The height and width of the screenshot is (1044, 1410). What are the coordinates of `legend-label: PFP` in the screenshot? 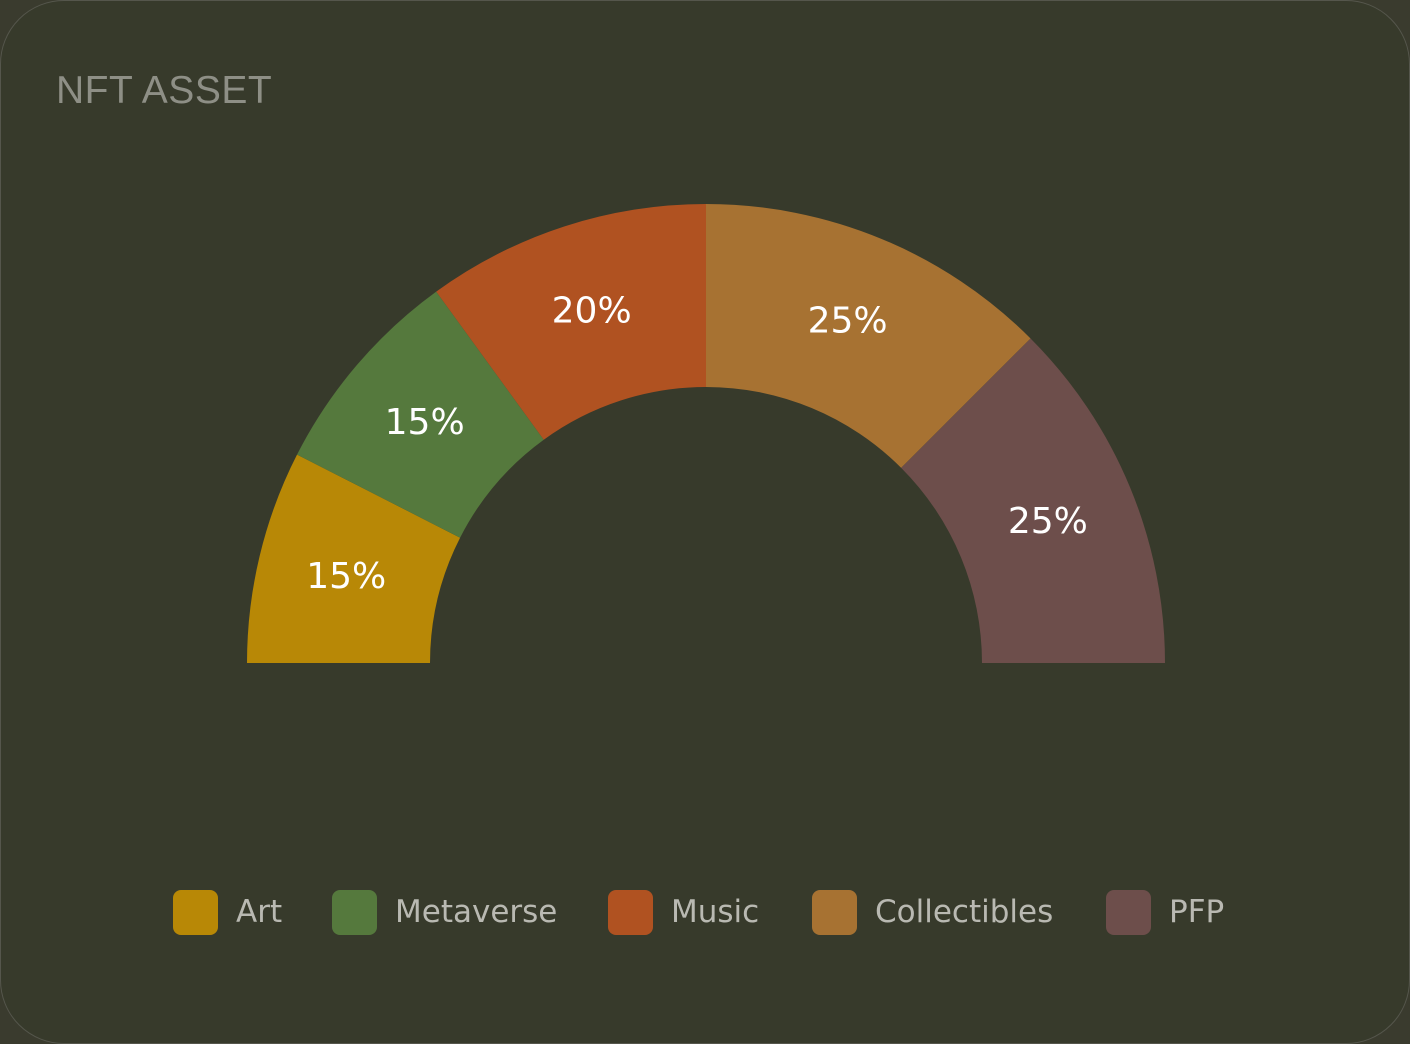 It's located at (1197, 912).